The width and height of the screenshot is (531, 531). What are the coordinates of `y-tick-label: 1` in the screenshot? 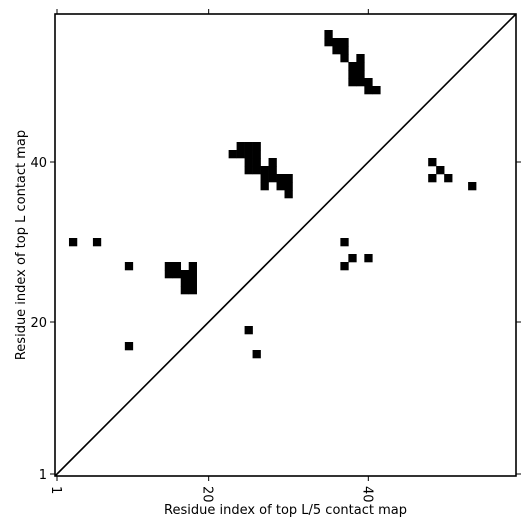 It's located at (43, 475).